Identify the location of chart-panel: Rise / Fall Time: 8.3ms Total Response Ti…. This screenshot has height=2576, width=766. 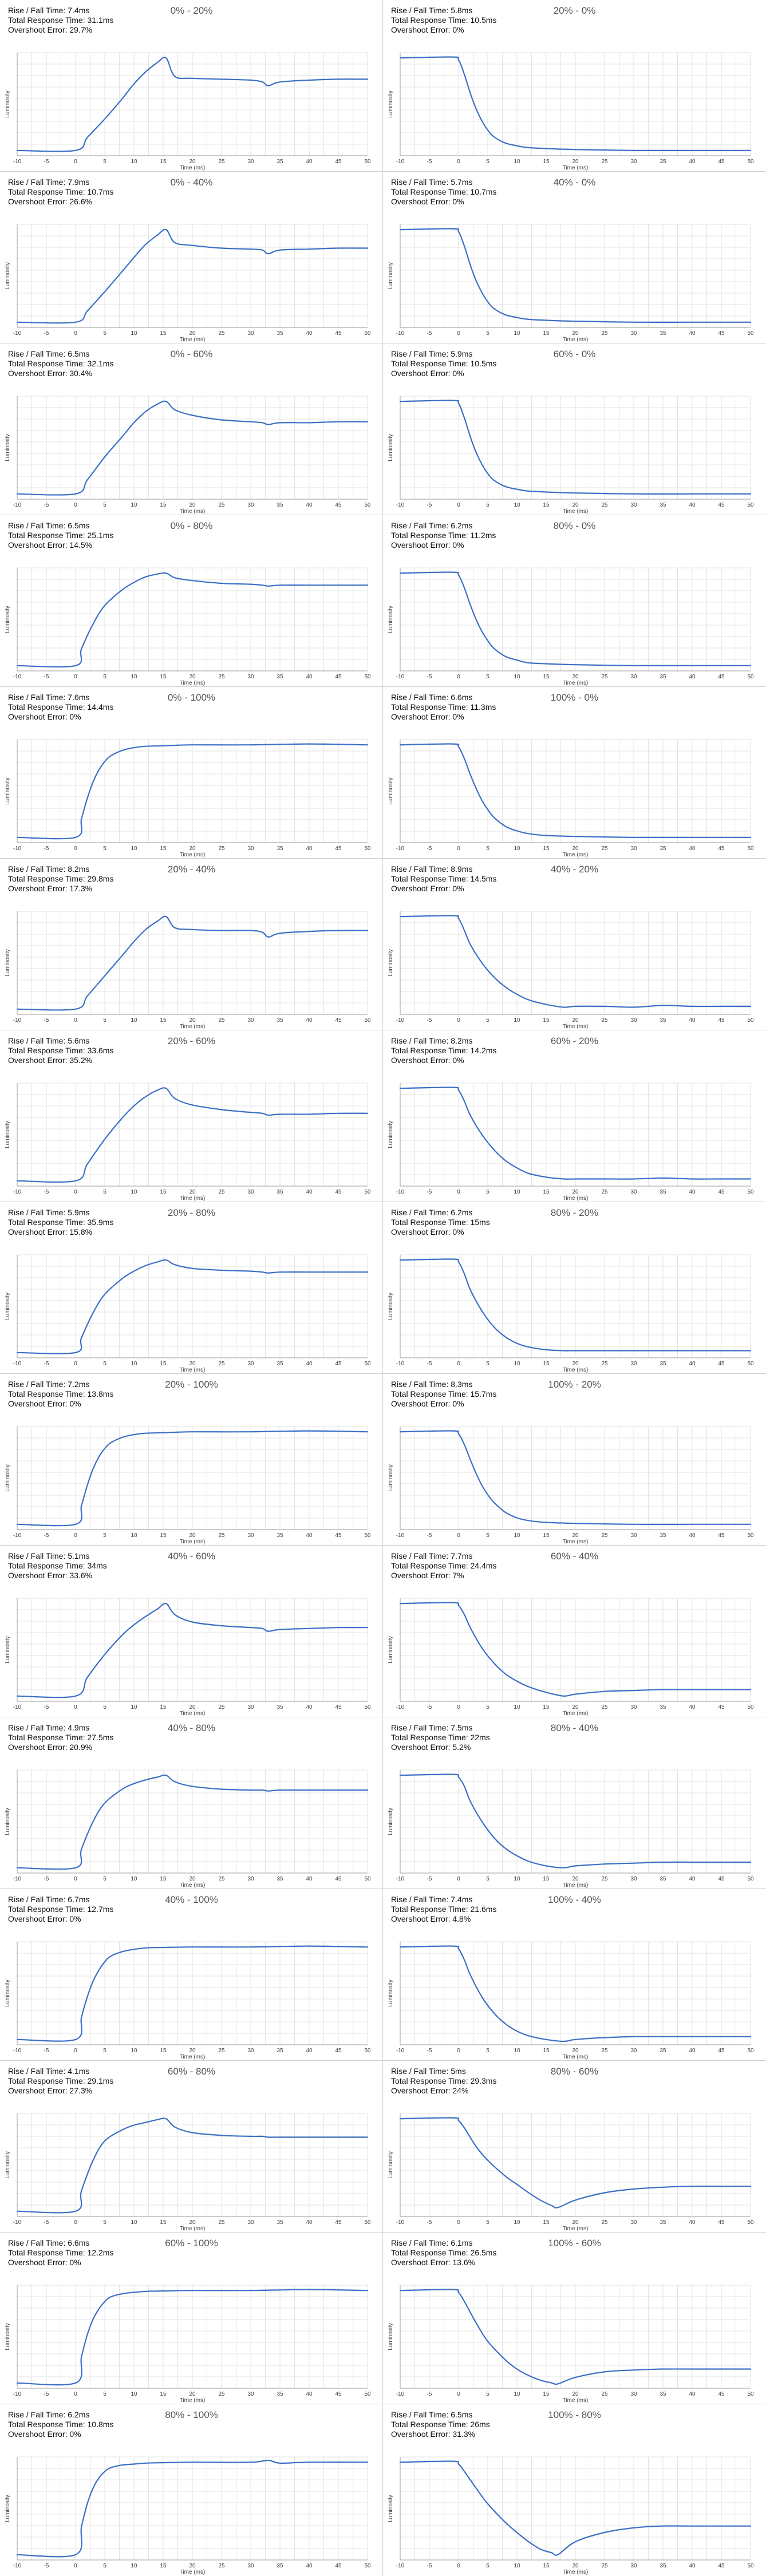
(574, 1460).